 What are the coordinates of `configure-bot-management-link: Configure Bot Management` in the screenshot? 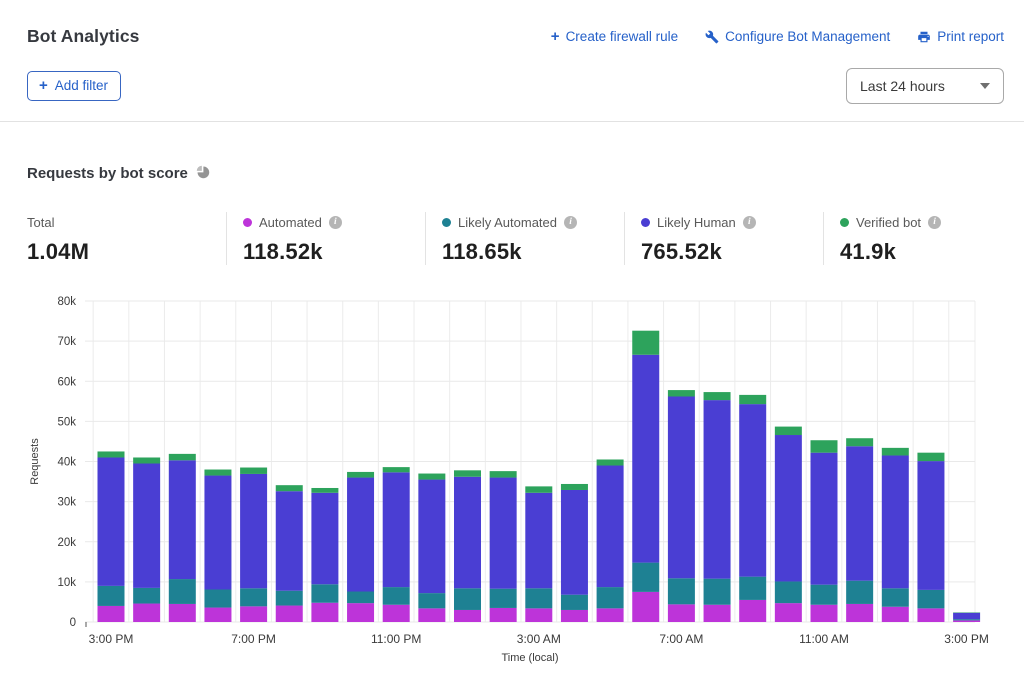 It's located at (797, 36).